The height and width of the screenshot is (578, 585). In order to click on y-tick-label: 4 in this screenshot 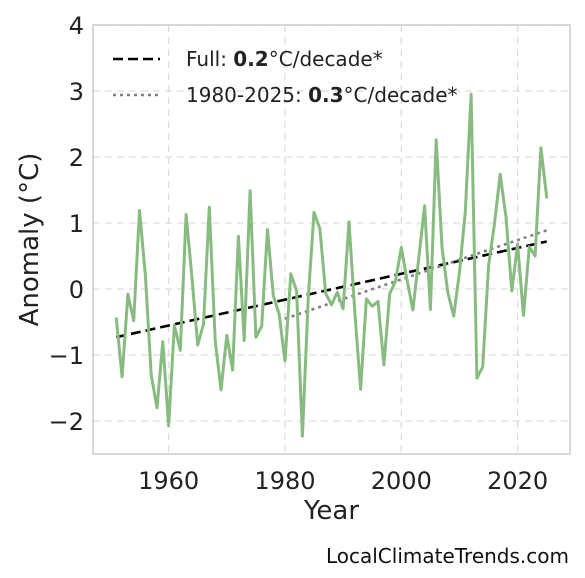, I will do `click(76, 26)`.